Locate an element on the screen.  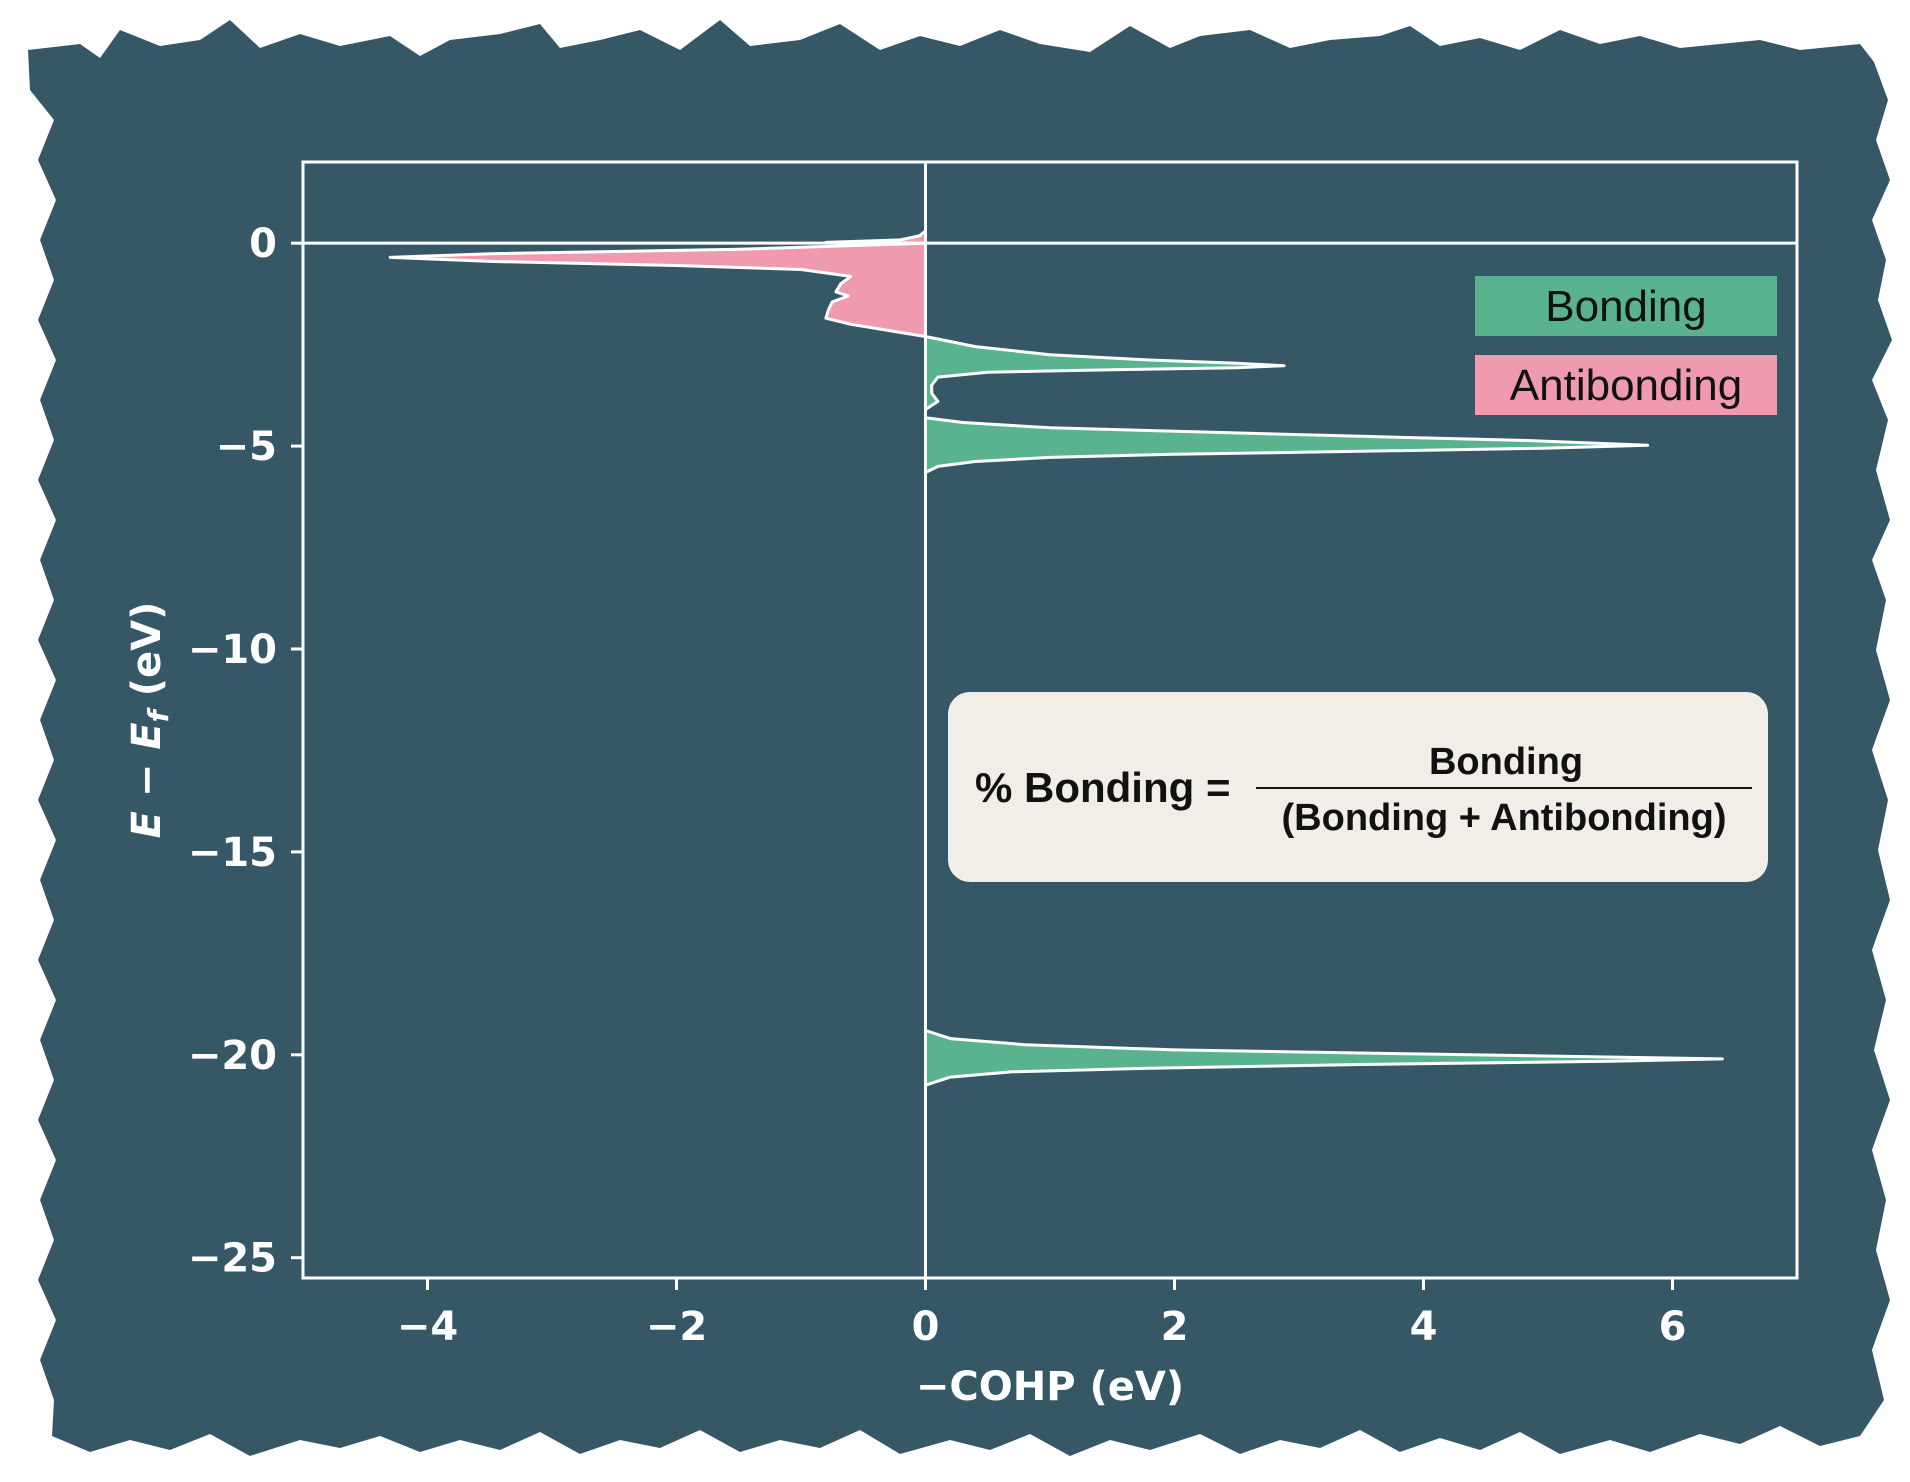
y-axis-title-part: f is located at coordinates (158, 714).